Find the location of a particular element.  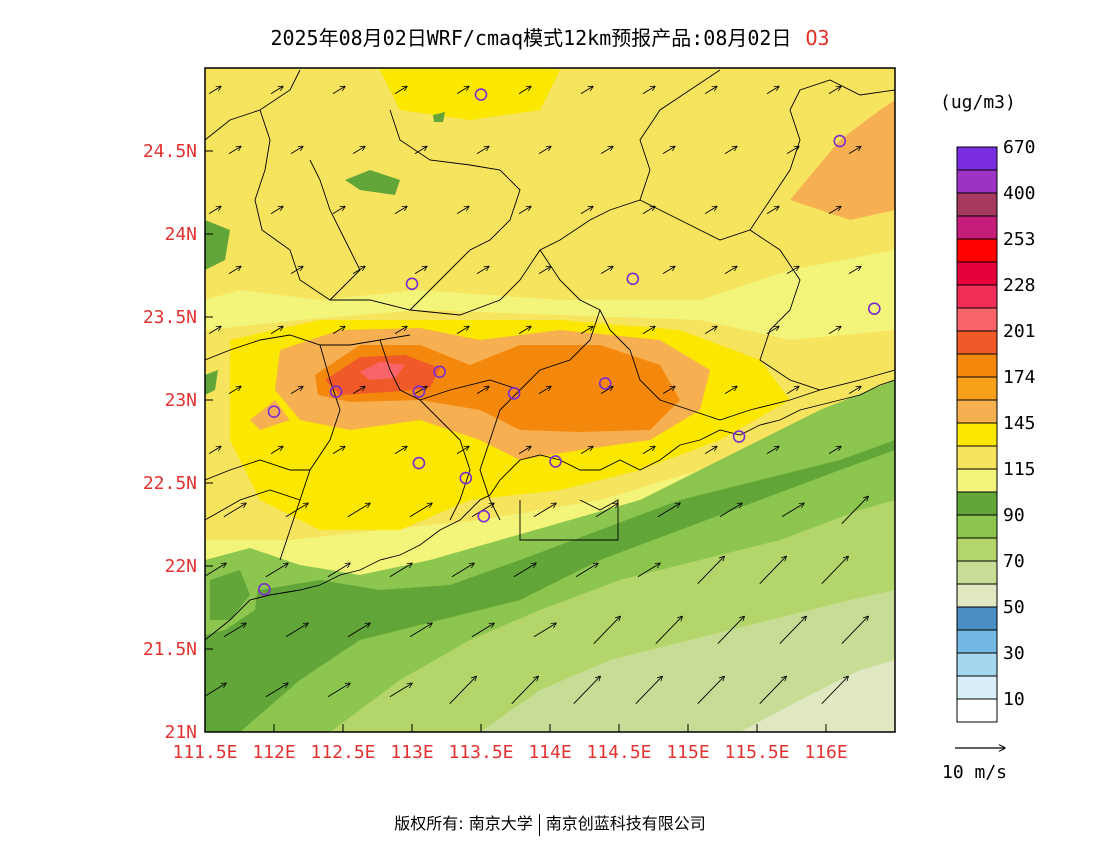

colorbar-label: 30 is located at coordinates (1014, 653).